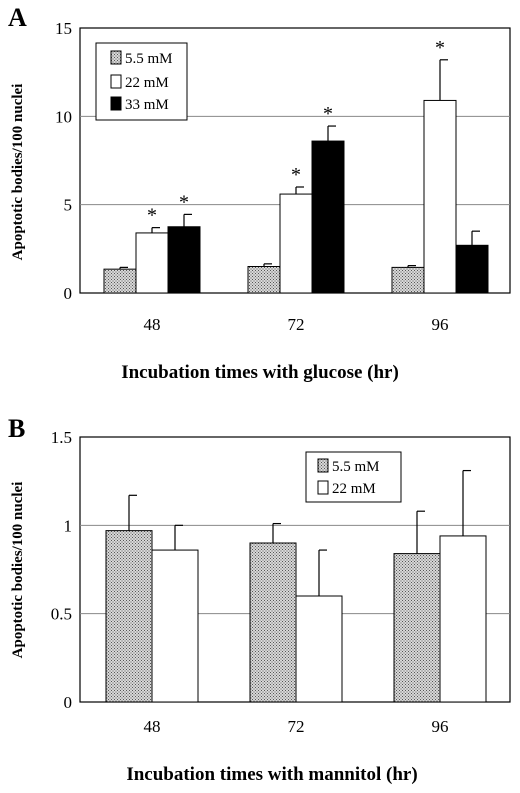  I want to click on y-tick-label: 1, so click(68, 525).